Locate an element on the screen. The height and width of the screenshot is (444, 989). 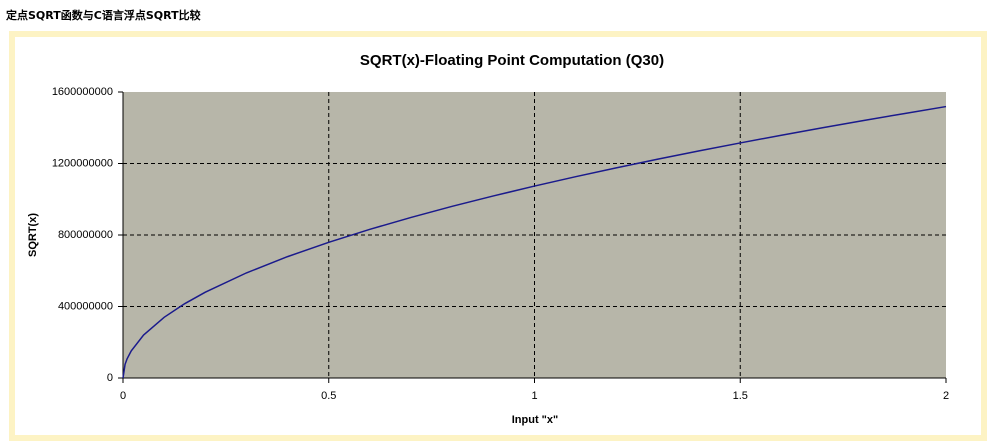
y-tick-label: 0 is located at coordinates (110, 378).